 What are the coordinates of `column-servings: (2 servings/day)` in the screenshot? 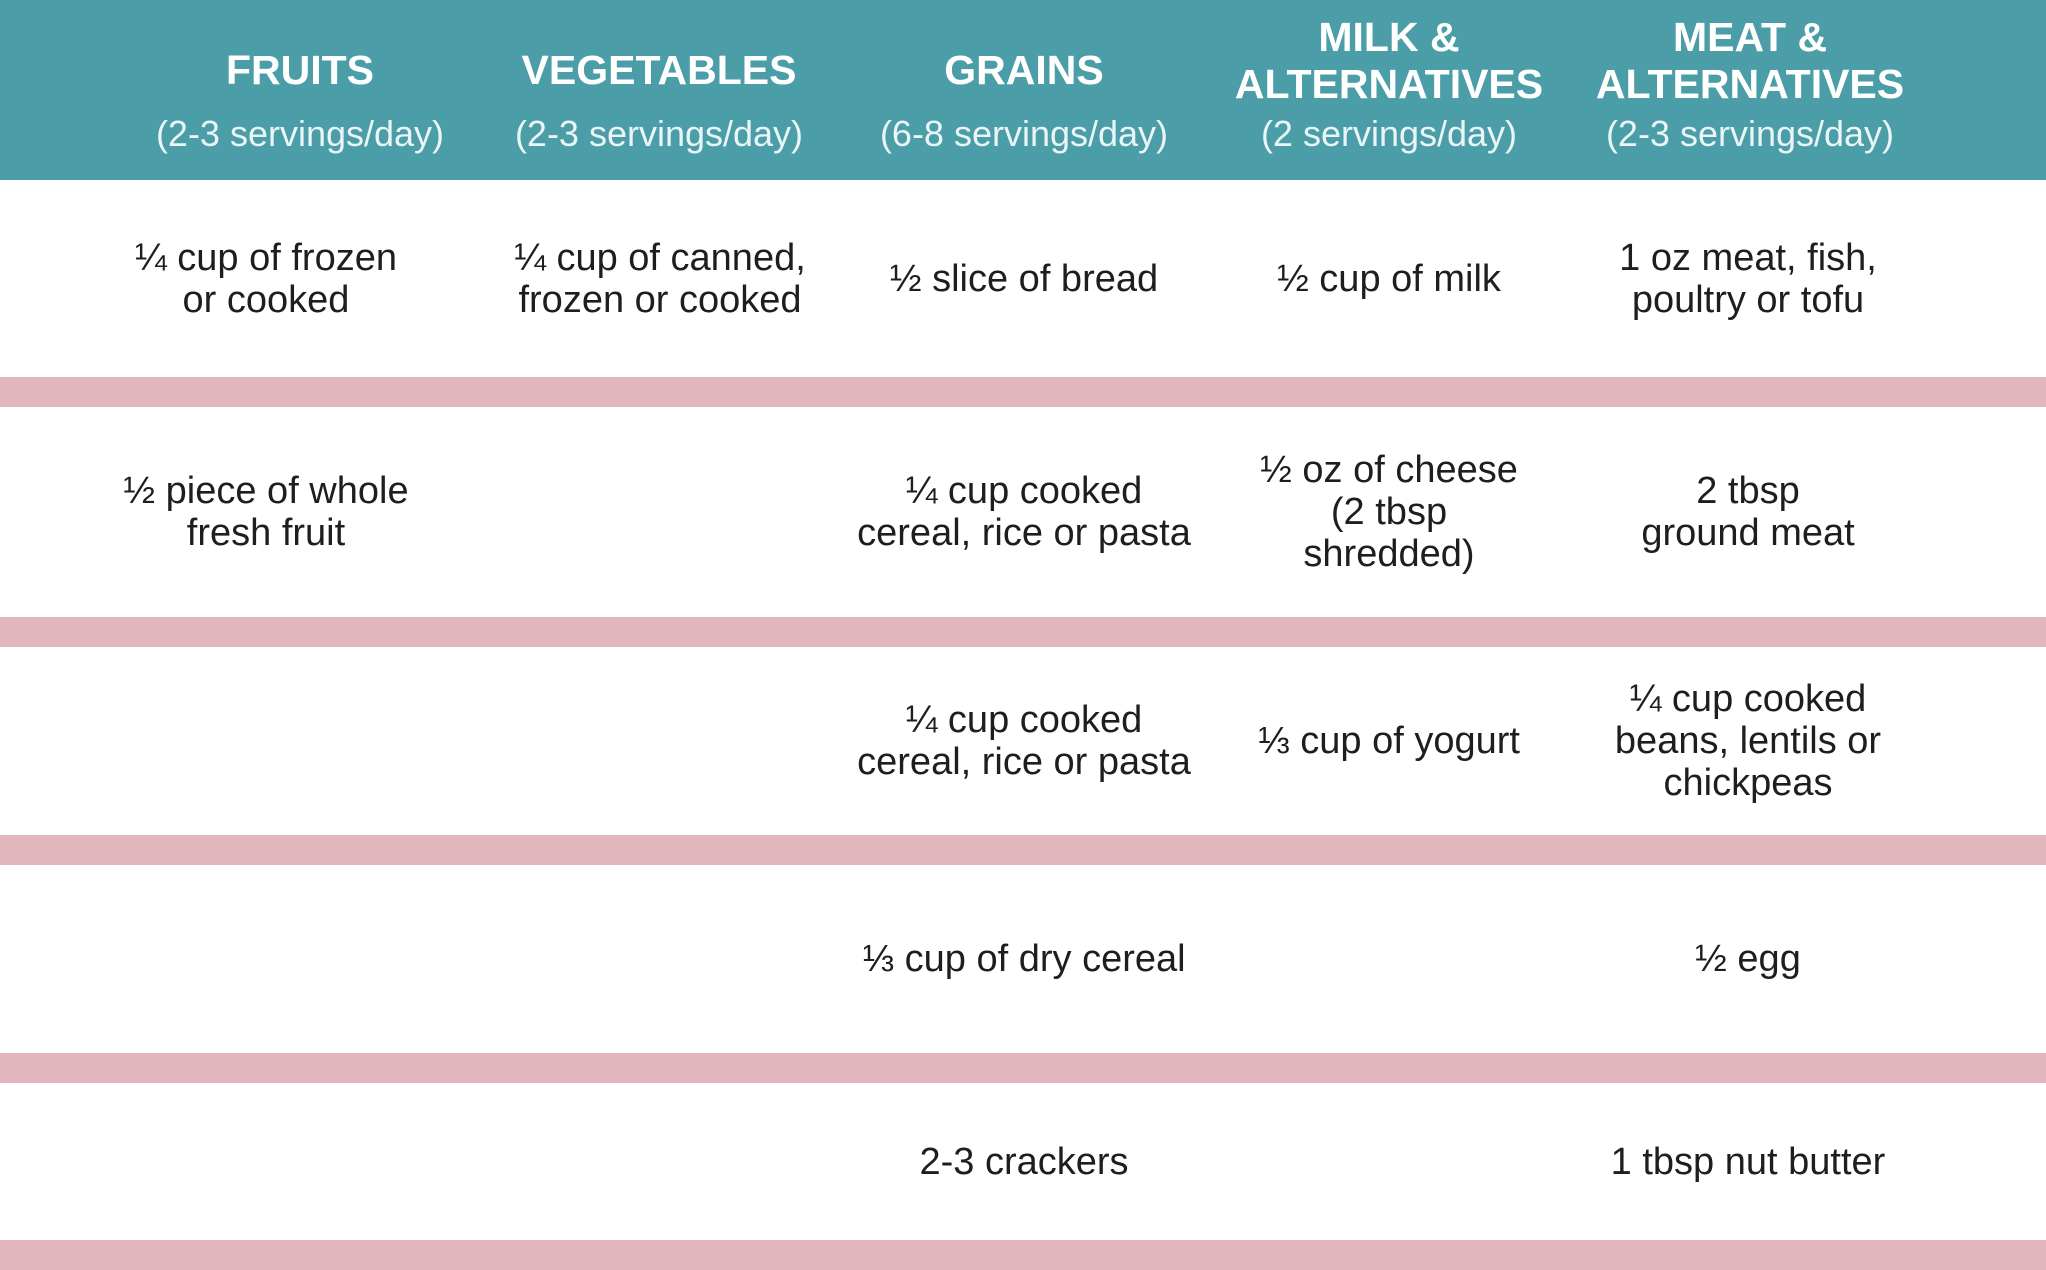 It's located at (1389, 133).